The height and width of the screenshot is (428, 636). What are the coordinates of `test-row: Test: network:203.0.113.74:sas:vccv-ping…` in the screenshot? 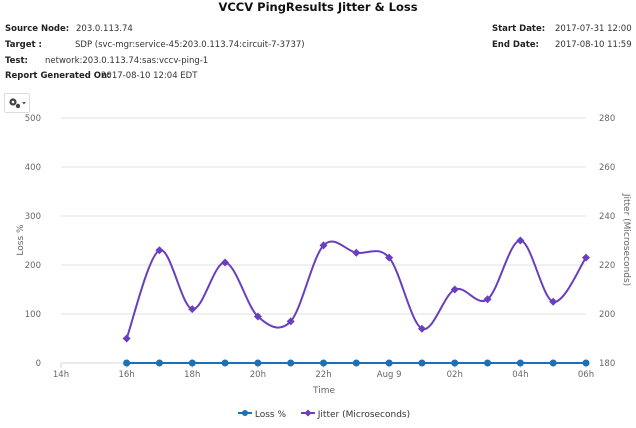 It's located at (106, 61).